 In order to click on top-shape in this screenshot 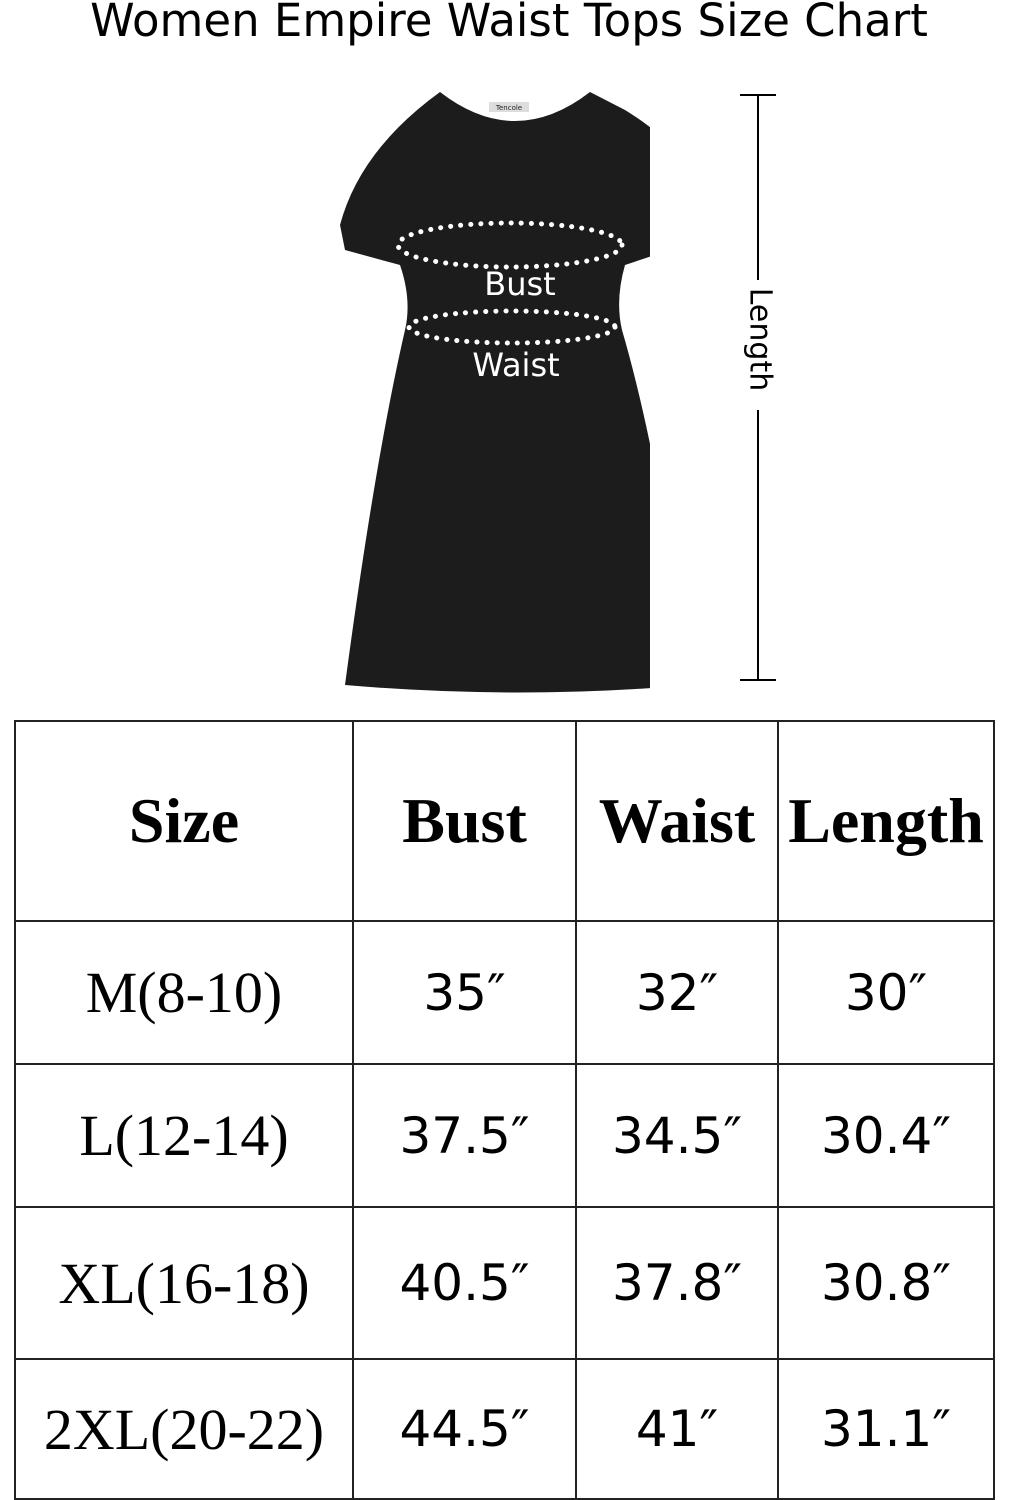, I will do `click(495, 392)`.